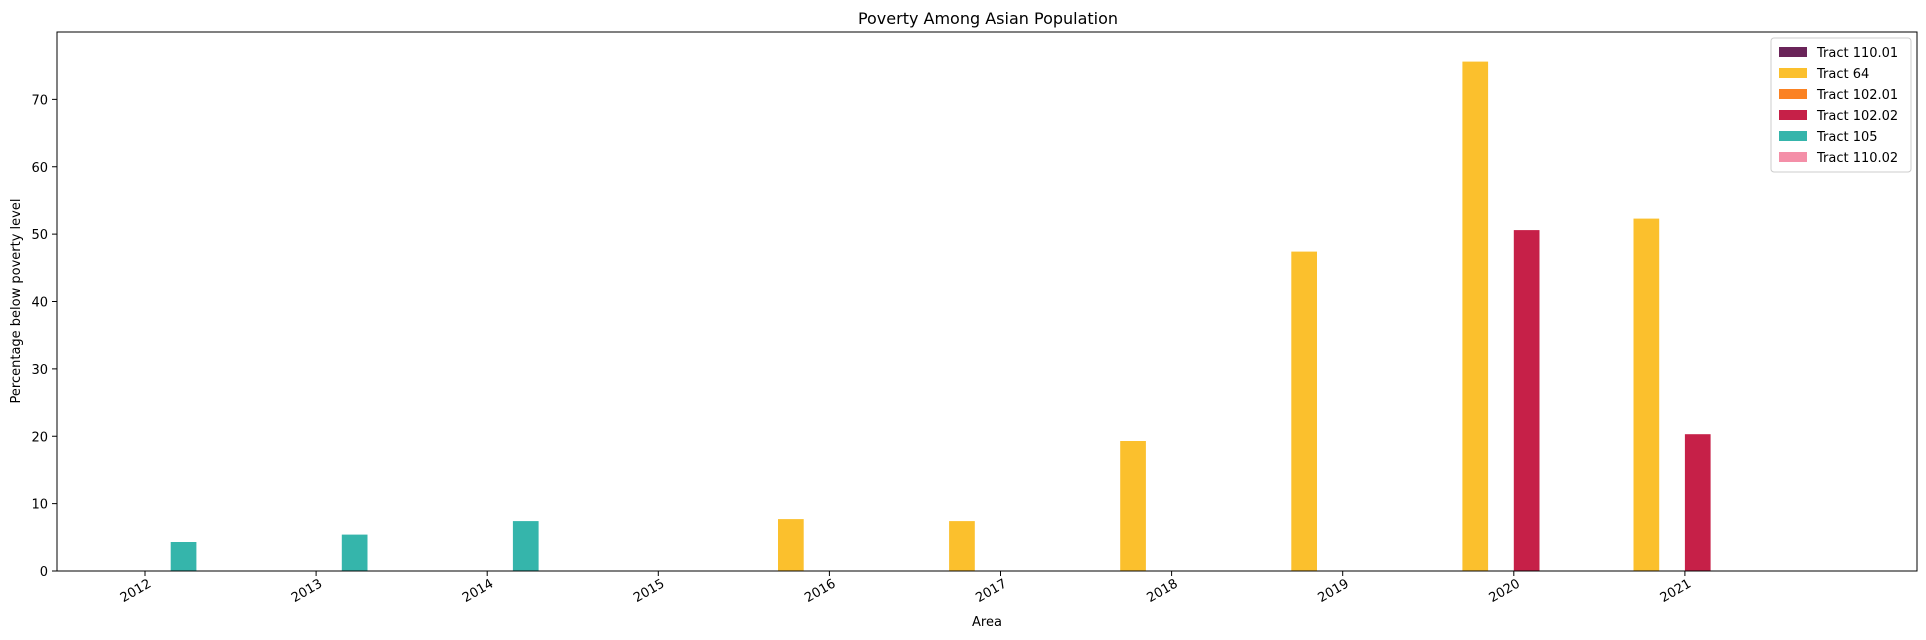 This screenshot has width=1926, height=640. Describe the element at coordinates (39, 505) in the screenshot. I see `y-tick-label: 10` at that location.